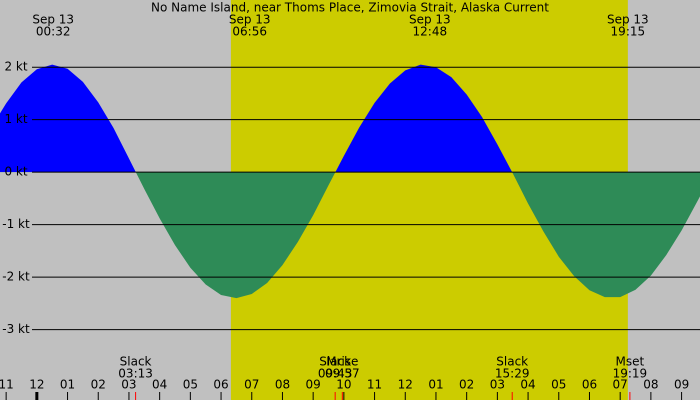 The image size is (700, 400). I want to click on event-time: 19:19, so click(630, 374).